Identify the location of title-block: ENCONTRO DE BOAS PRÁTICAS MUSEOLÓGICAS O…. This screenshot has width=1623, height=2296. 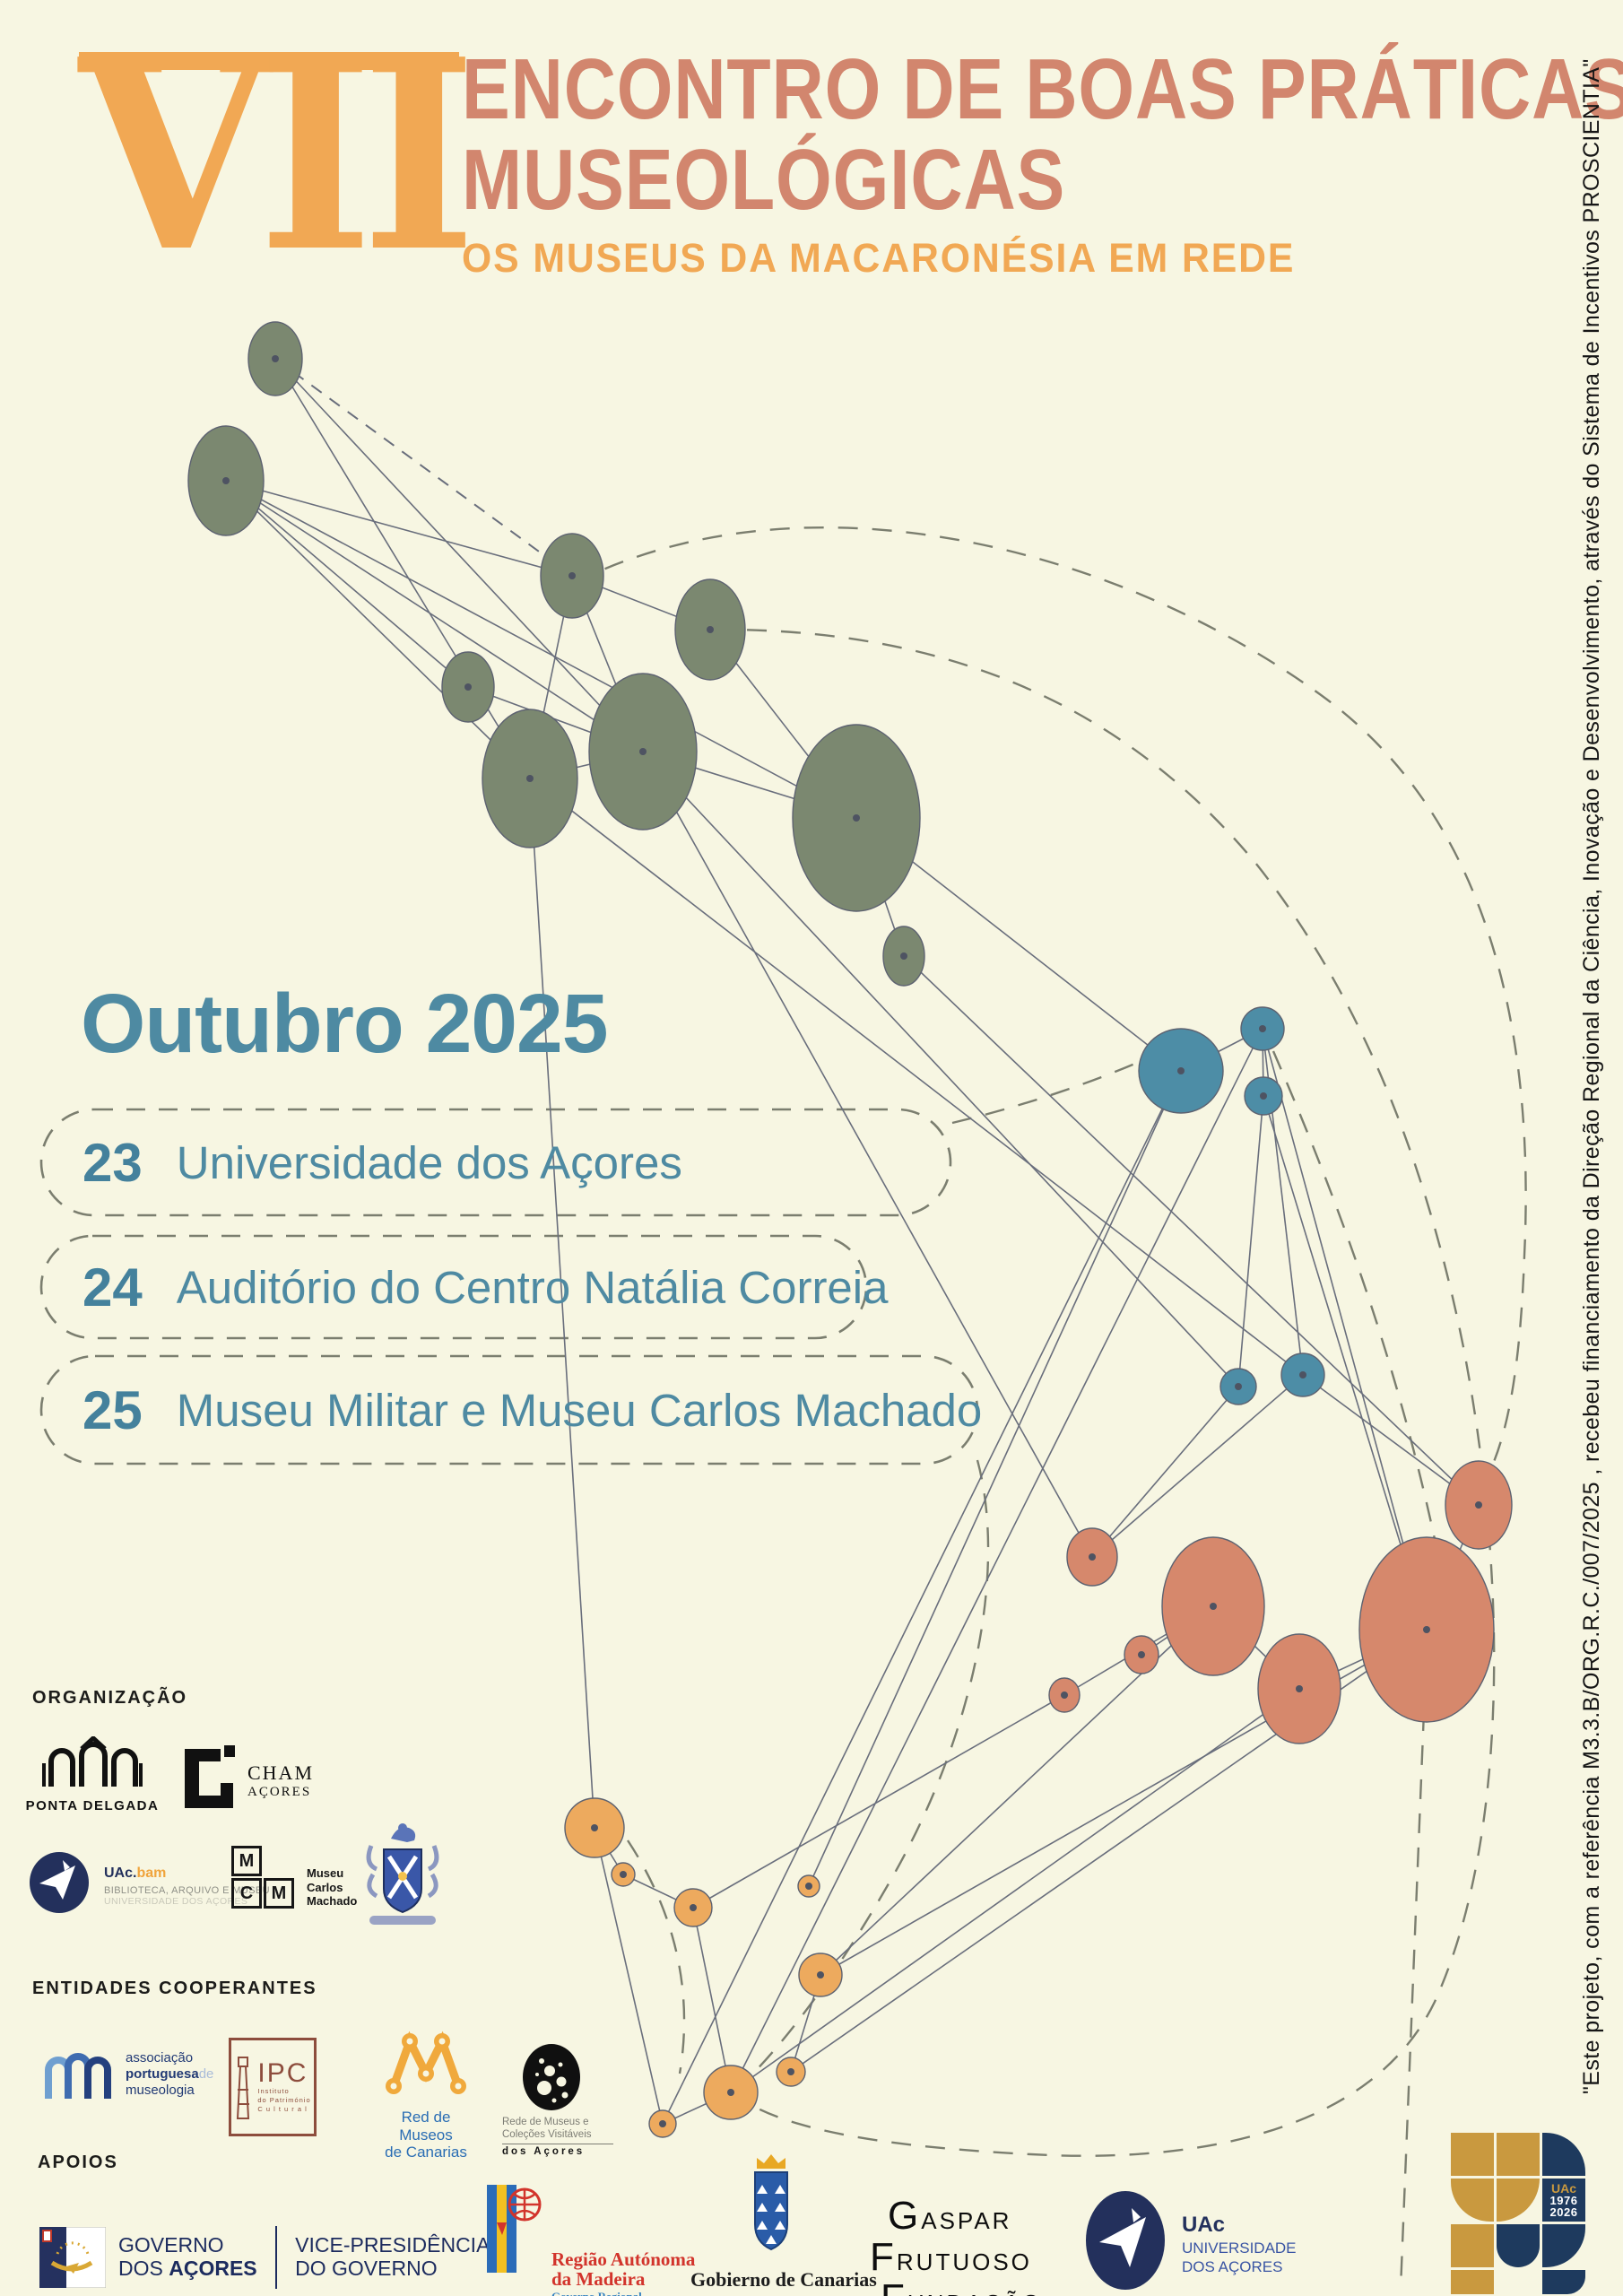
(1042, 161).